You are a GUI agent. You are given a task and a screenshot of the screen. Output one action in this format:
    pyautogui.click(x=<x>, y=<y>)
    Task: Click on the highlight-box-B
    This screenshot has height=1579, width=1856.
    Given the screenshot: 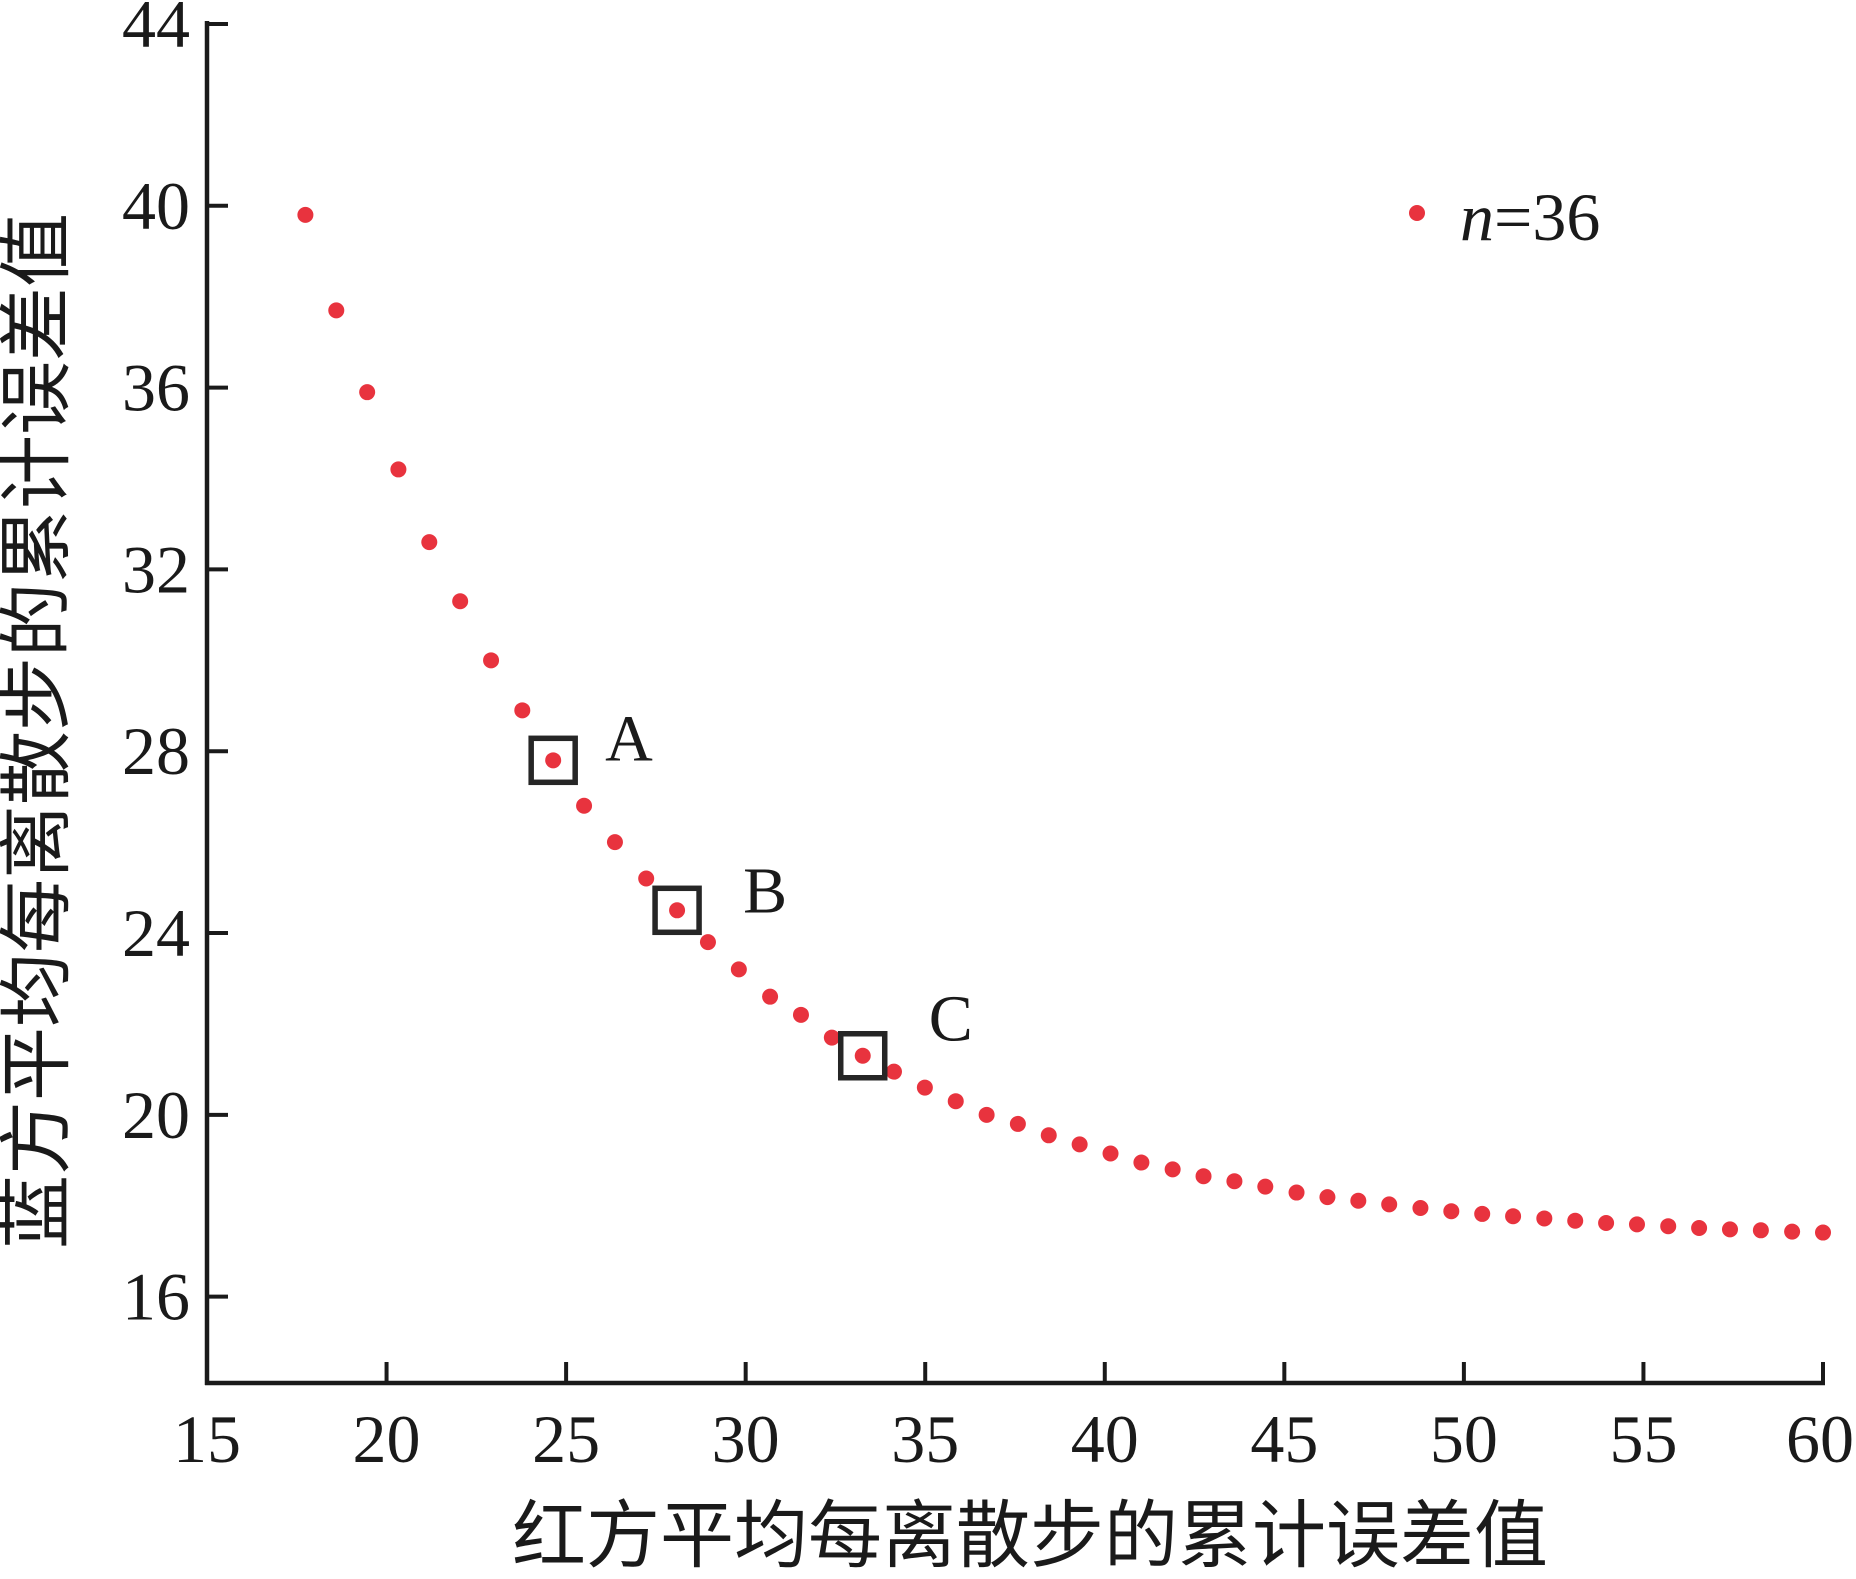 What is the action you would take?
    pyautogui.click(x=677, y=910)
    